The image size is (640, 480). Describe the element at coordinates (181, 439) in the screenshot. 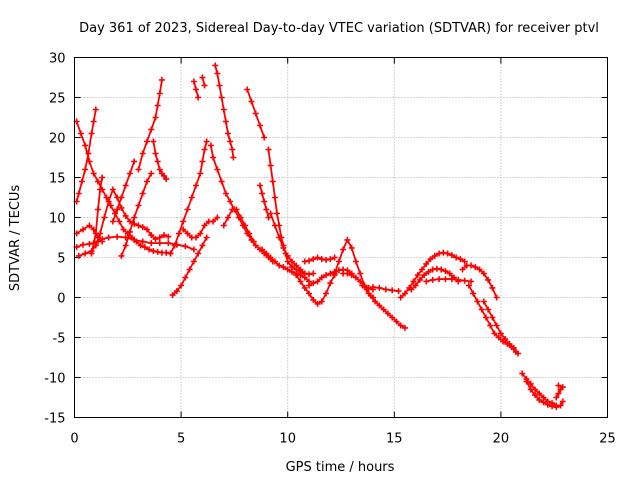

I see `x-tick-label: 5` at that location.